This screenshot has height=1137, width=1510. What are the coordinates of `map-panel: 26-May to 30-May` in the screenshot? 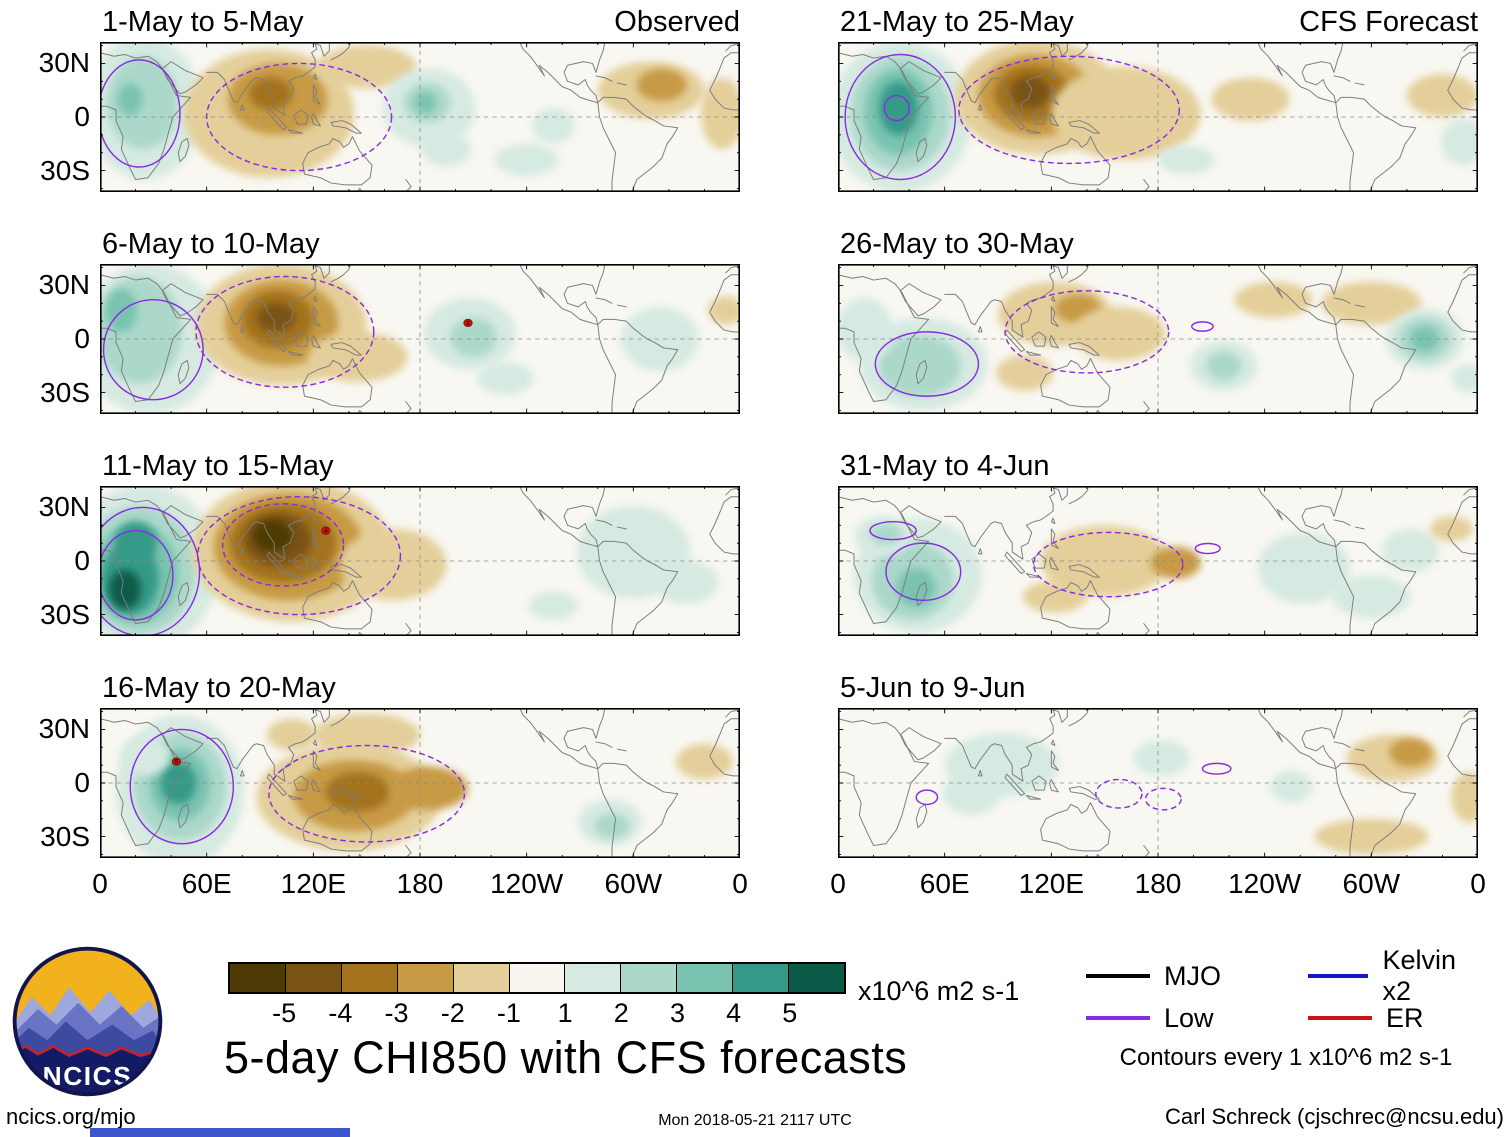 It's located at (1158, 336).